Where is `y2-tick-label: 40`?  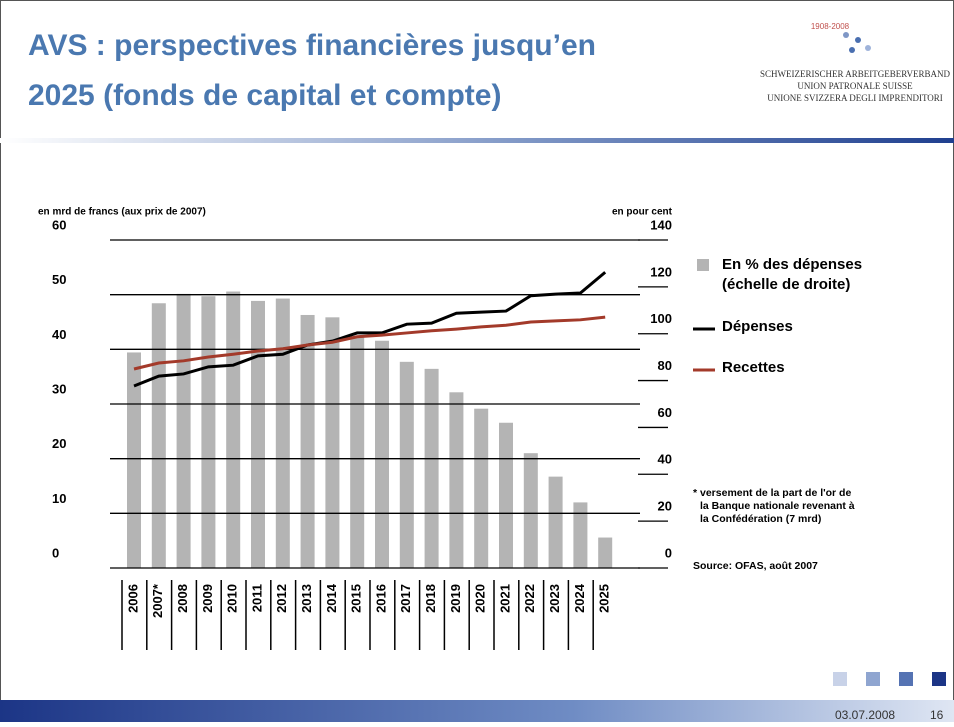
y2-tick-label: 40 is located at coordinates (665, 459).